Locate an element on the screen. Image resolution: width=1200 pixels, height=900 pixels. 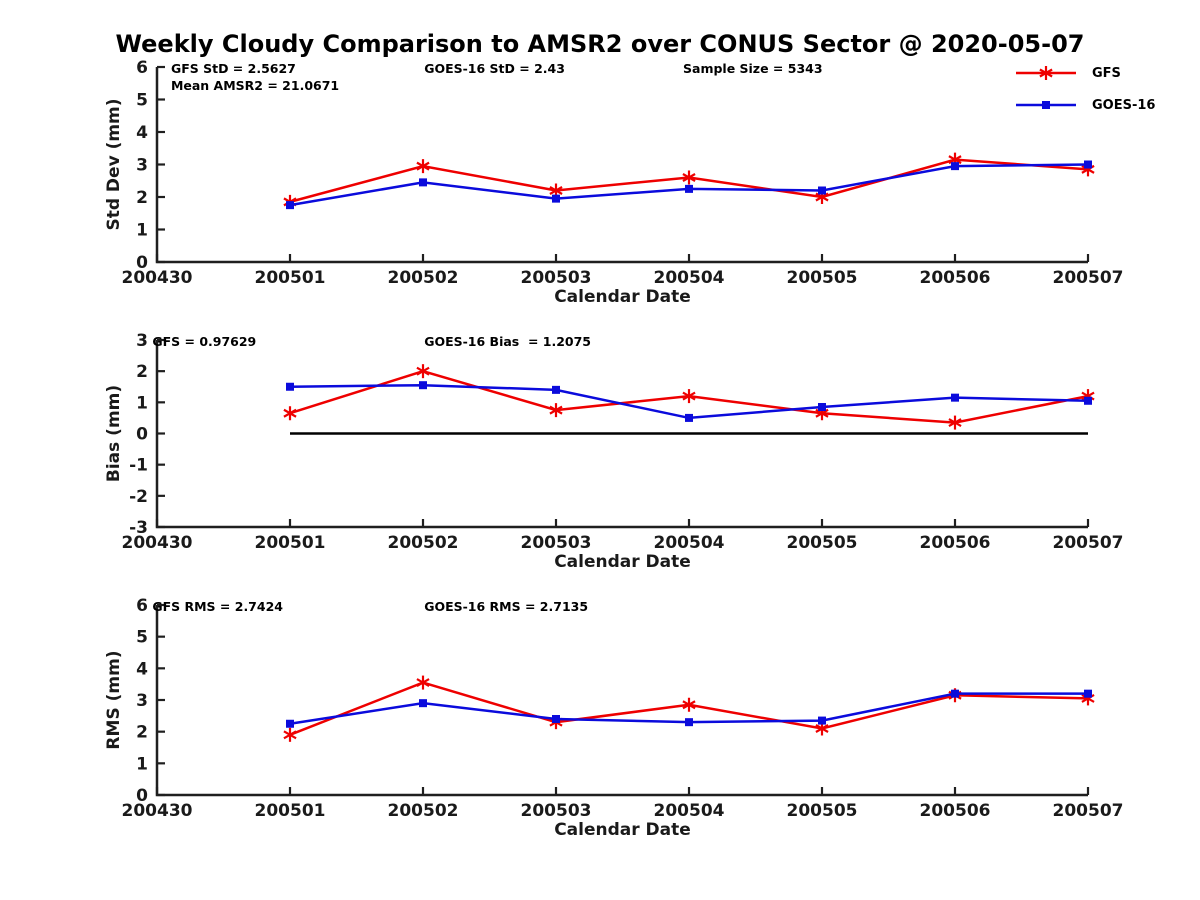
std-dev-panel-series-gfs is located at coordinates (689, 180).